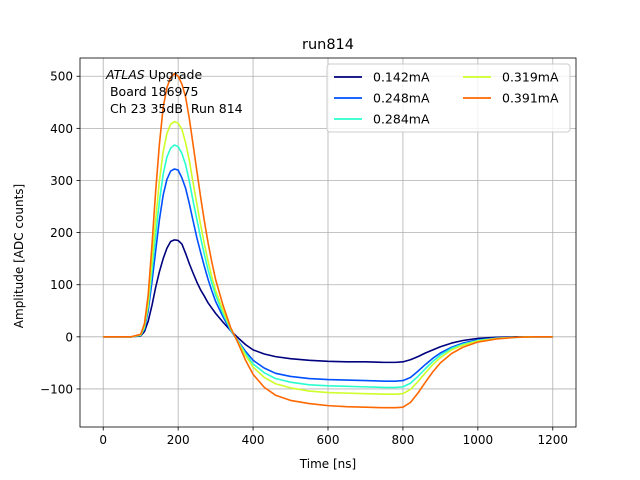  I want to click on y-tick-label: 500, so click(61, 77).